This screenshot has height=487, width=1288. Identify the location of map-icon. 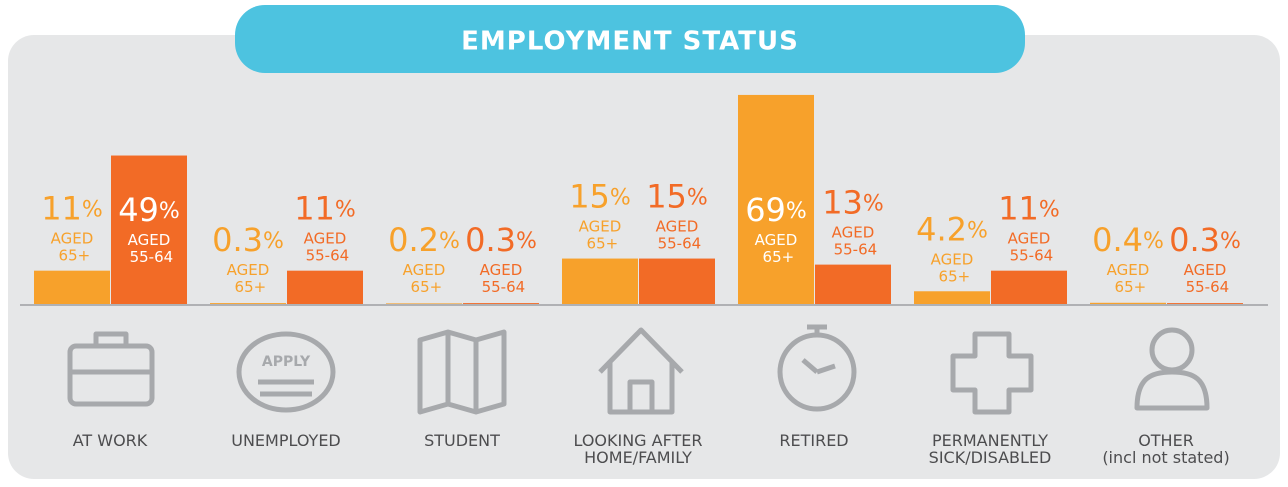
(462, 372).